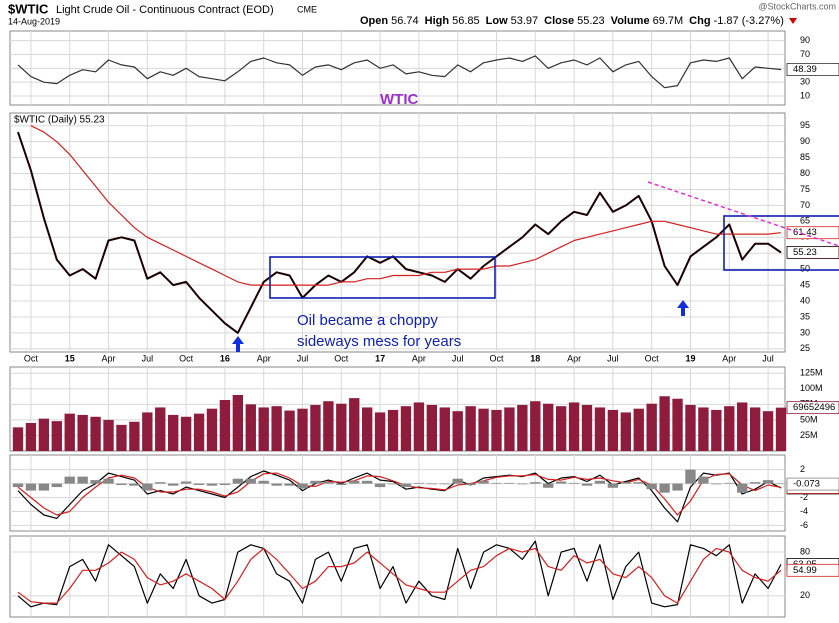  Describe the element at coordinates (437, 21) in the screenshot. I see `stat-label: High` at that location.